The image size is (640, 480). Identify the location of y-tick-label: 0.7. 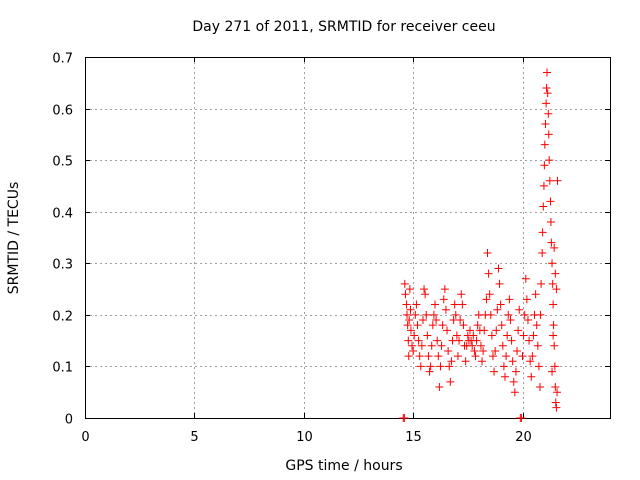
(62, 59).